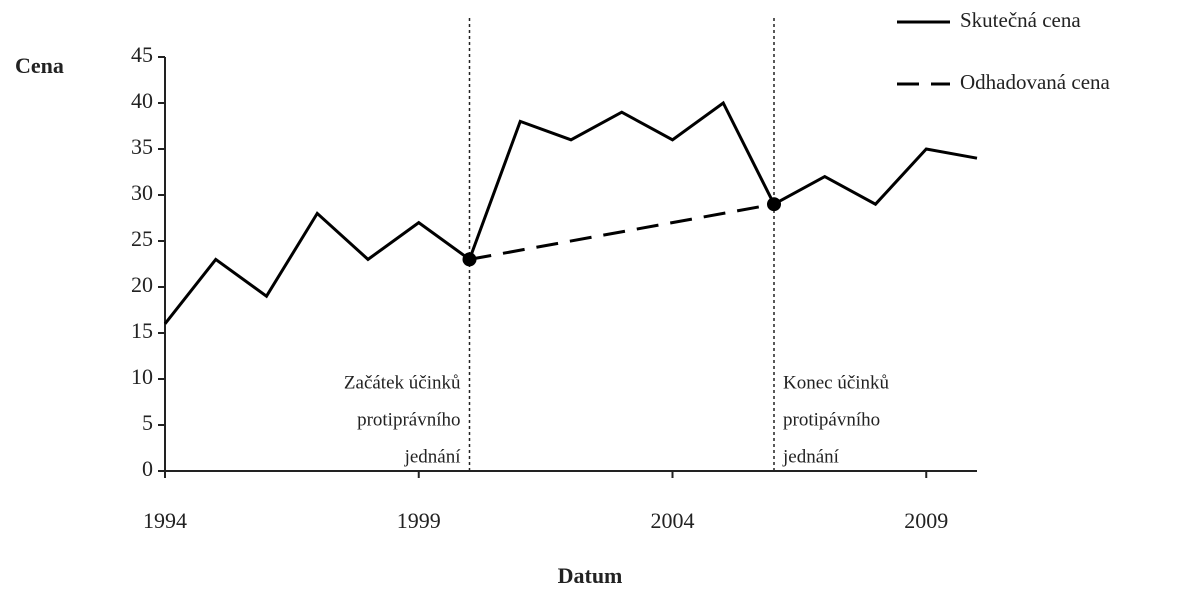 The image size is (1177, 592). What do you see at coordinates (831, 419) in the screenshot?
I see `annotation: protipávního` at bounding box center [831, 419].